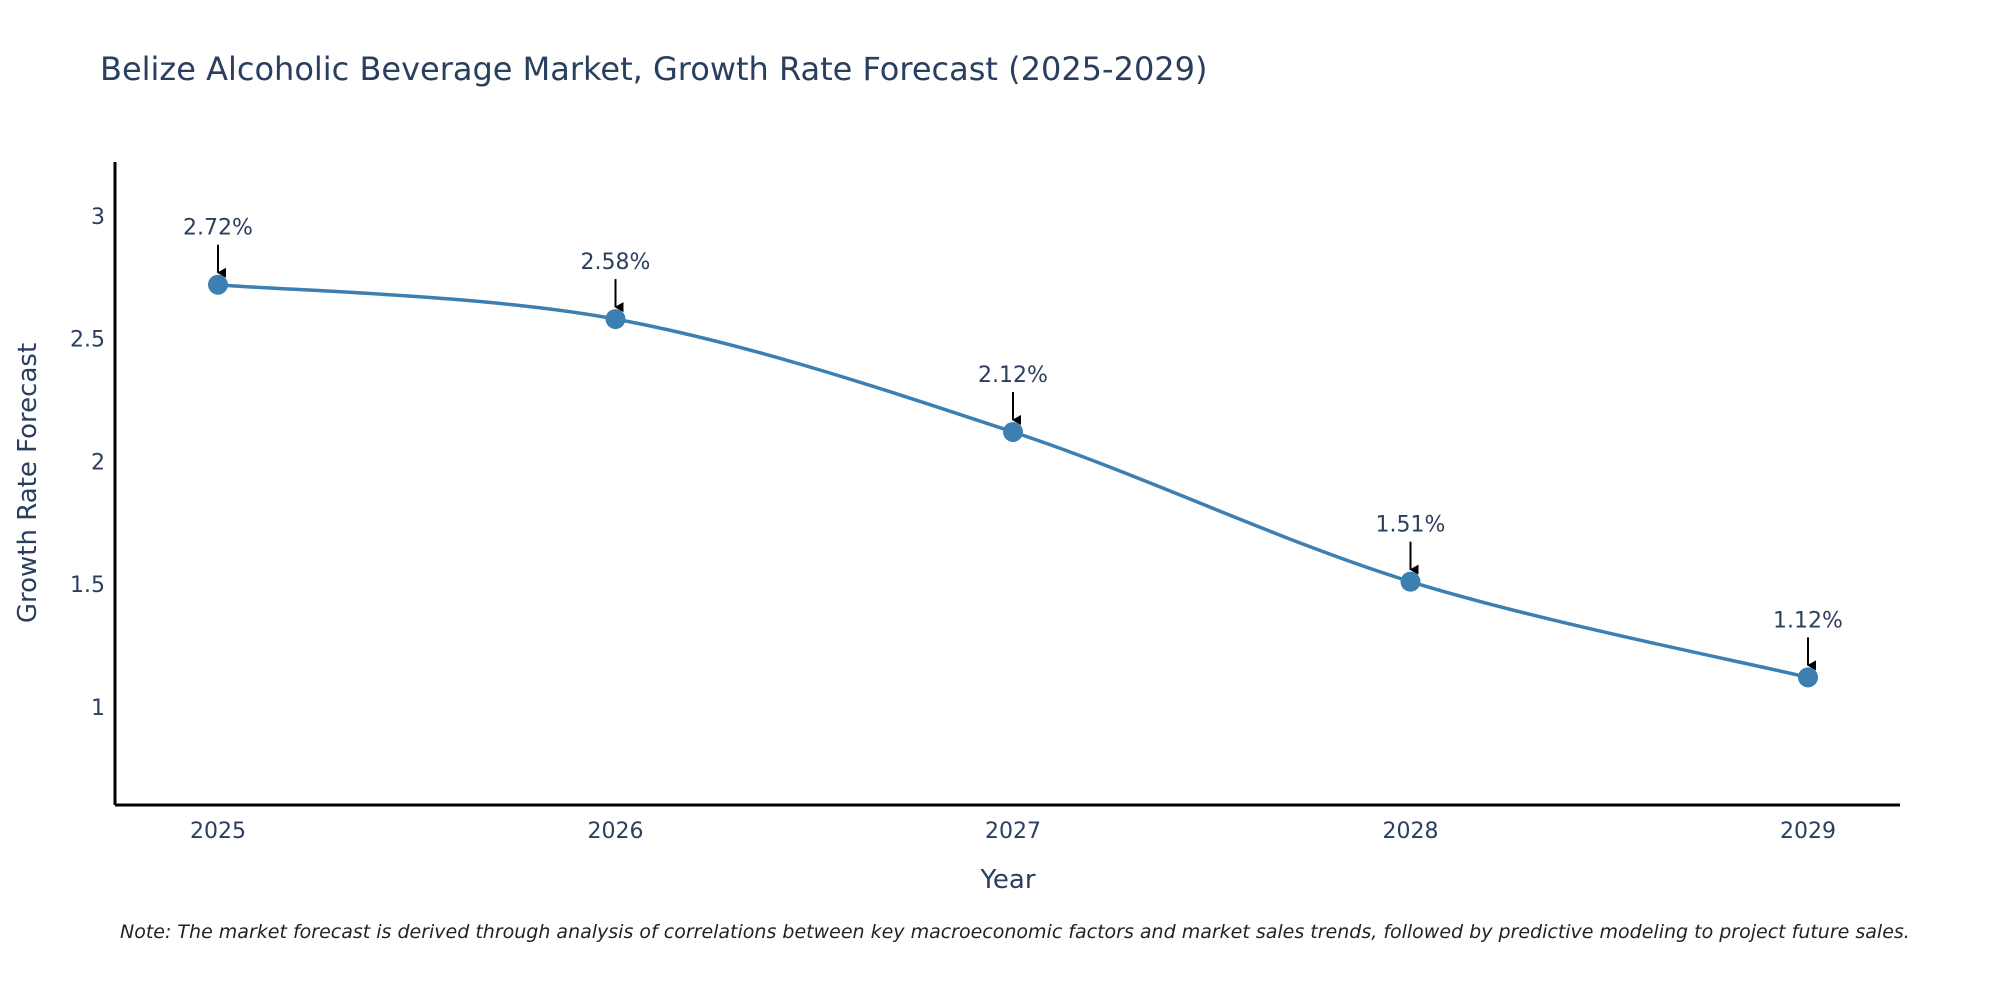 The width and height of the screenshot is (2000, 1000). What do you see at coordinates (1013, 375) in the screenshot?
I see `data-label-2027: 2.12%` at bounding box center [1013, 375].